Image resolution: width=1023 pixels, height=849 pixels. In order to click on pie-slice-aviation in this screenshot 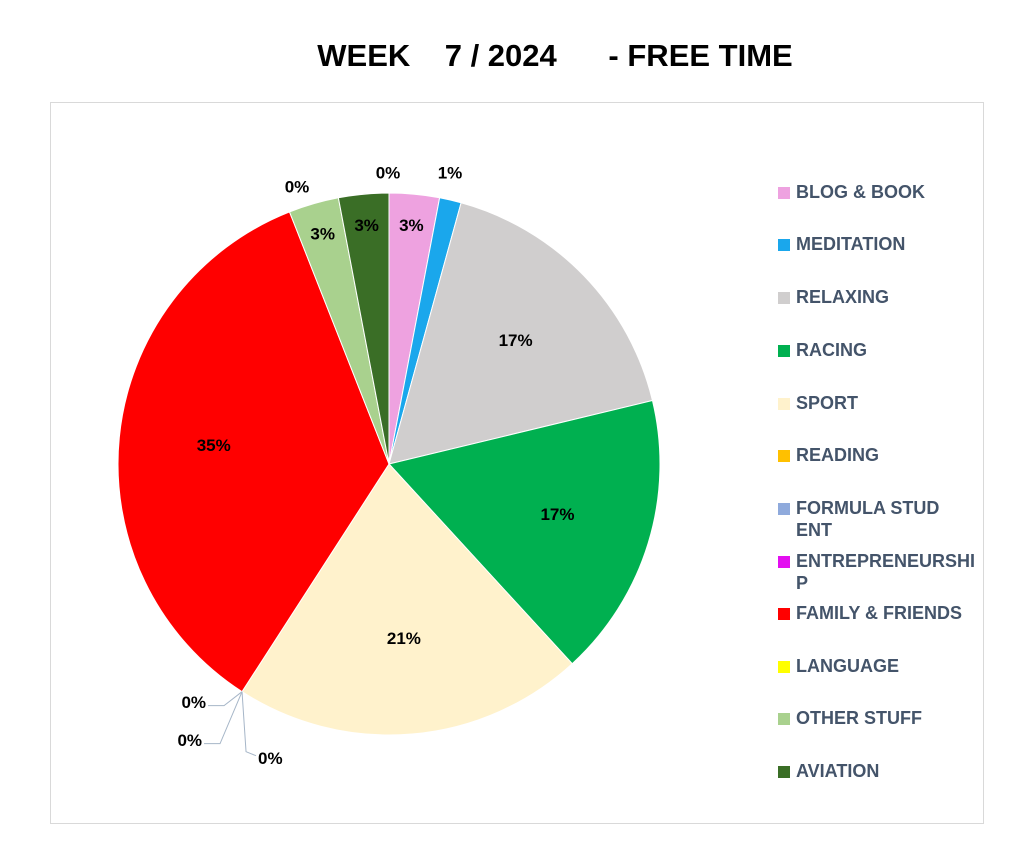, I will do `click(363, 328)`.